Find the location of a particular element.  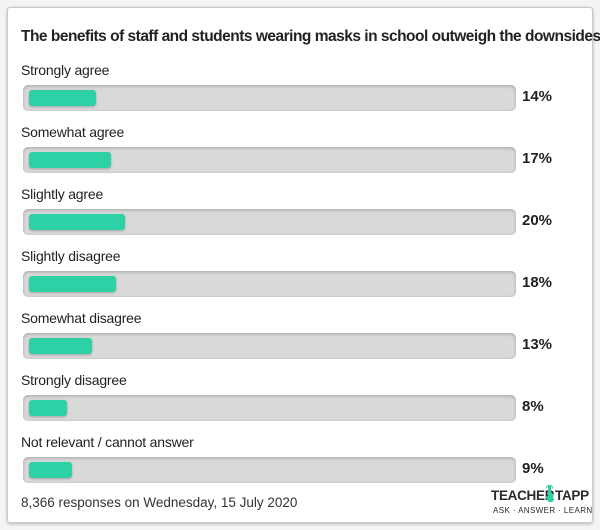

bar-row: Slightly agree 20% is located at coordinates (300, 214).